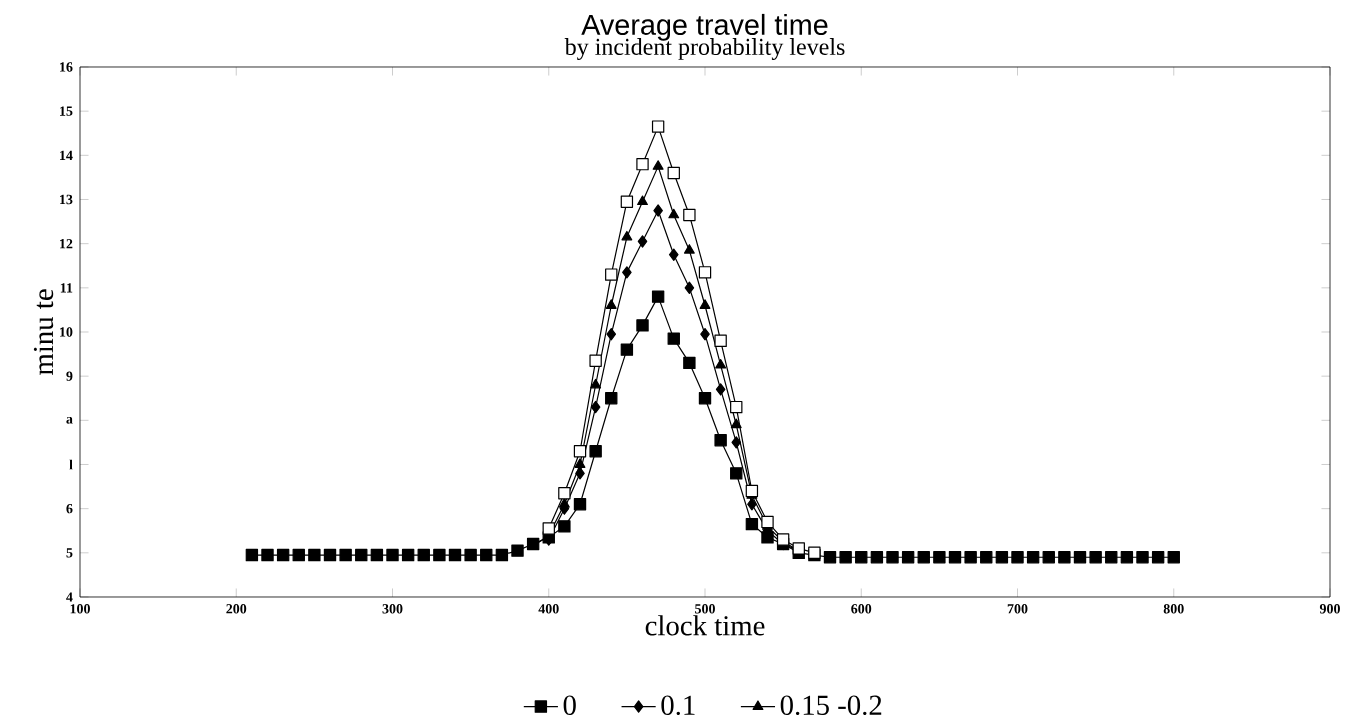  What do you see at coordinates (548, 609) in the screenshot?
I see `x-tick-label: 400` at bounding box center [548, 609].